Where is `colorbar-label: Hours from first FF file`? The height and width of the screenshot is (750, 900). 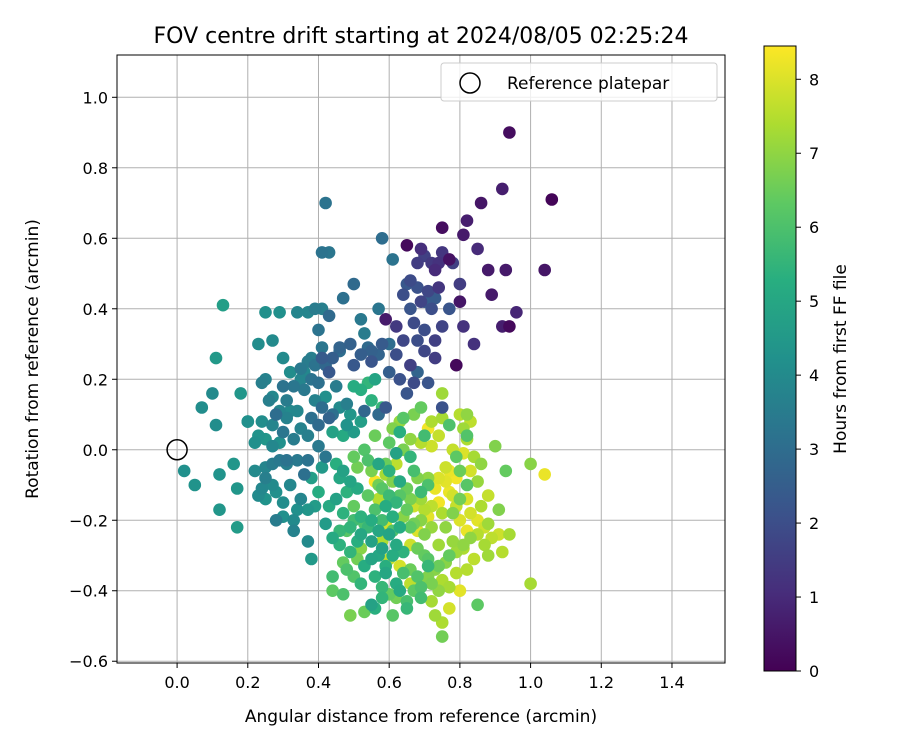
colorbar-label: Hours from first FF file is located at coordinates (841, 359).